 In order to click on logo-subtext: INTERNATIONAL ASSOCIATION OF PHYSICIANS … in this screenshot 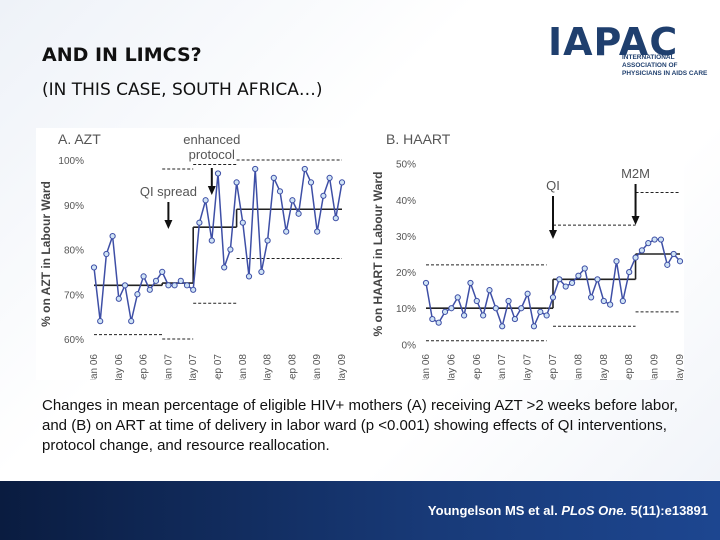, I will do `click(665, 65)`.